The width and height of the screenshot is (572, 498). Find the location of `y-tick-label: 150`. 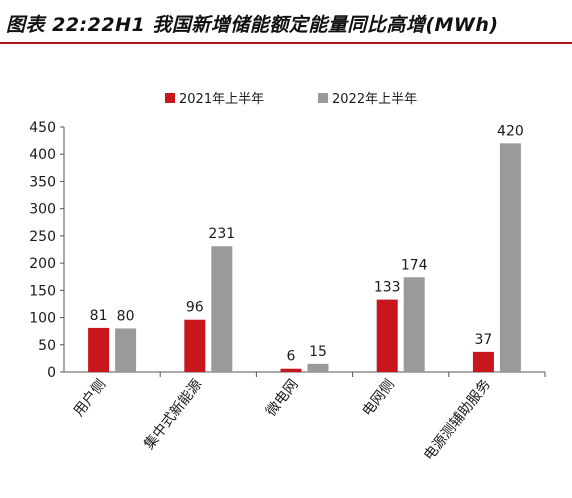

y-tick-label: 150 is located at coordinates (42, 291).